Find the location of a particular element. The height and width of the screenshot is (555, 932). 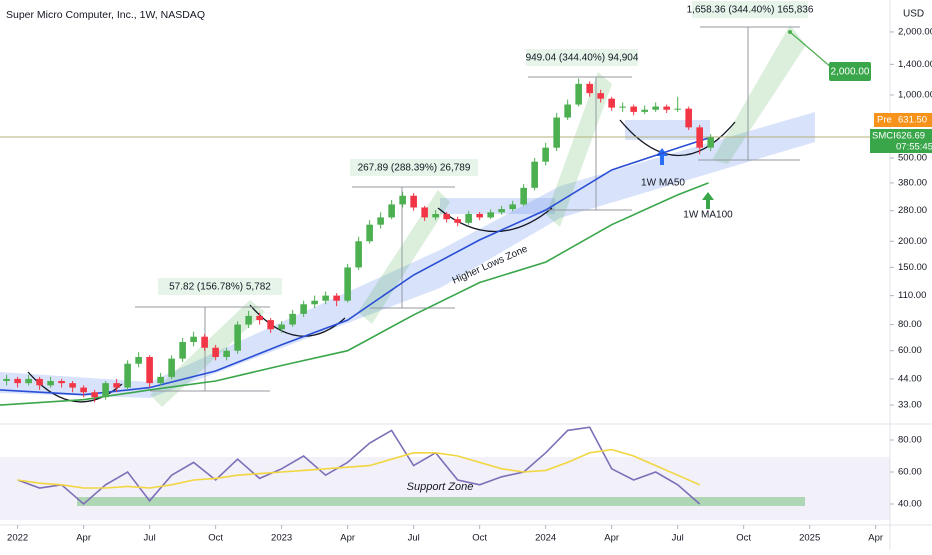

chart-title: Super Micro Computer, Inc., 1W, NASDAQ is located at coordinates (105, 15).